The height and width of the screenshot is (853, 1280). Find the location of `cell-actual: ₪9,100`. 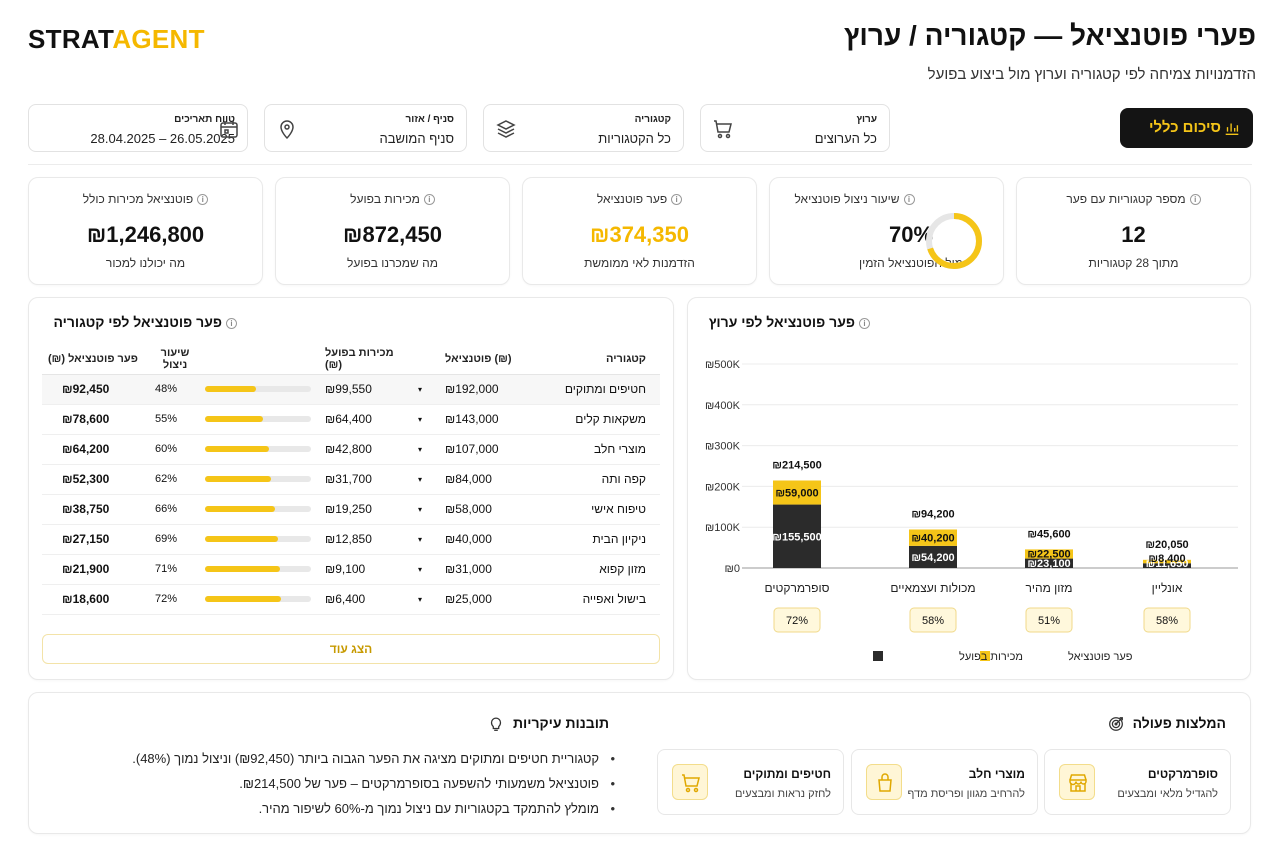

cell-actual: ₪9,100 is located at coordinates (360, 569).